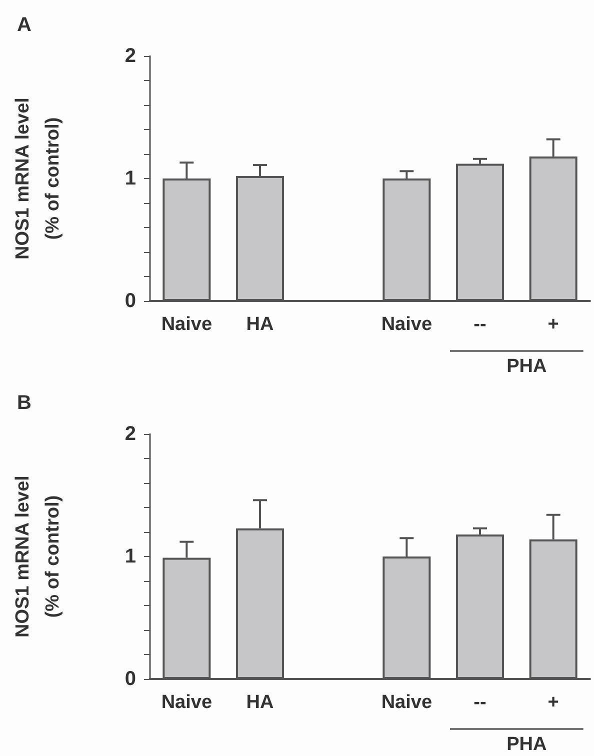 Image resolution: width=594 pixels, height=756 pixels. I want to click on chart-title: A, so click(24, 25).